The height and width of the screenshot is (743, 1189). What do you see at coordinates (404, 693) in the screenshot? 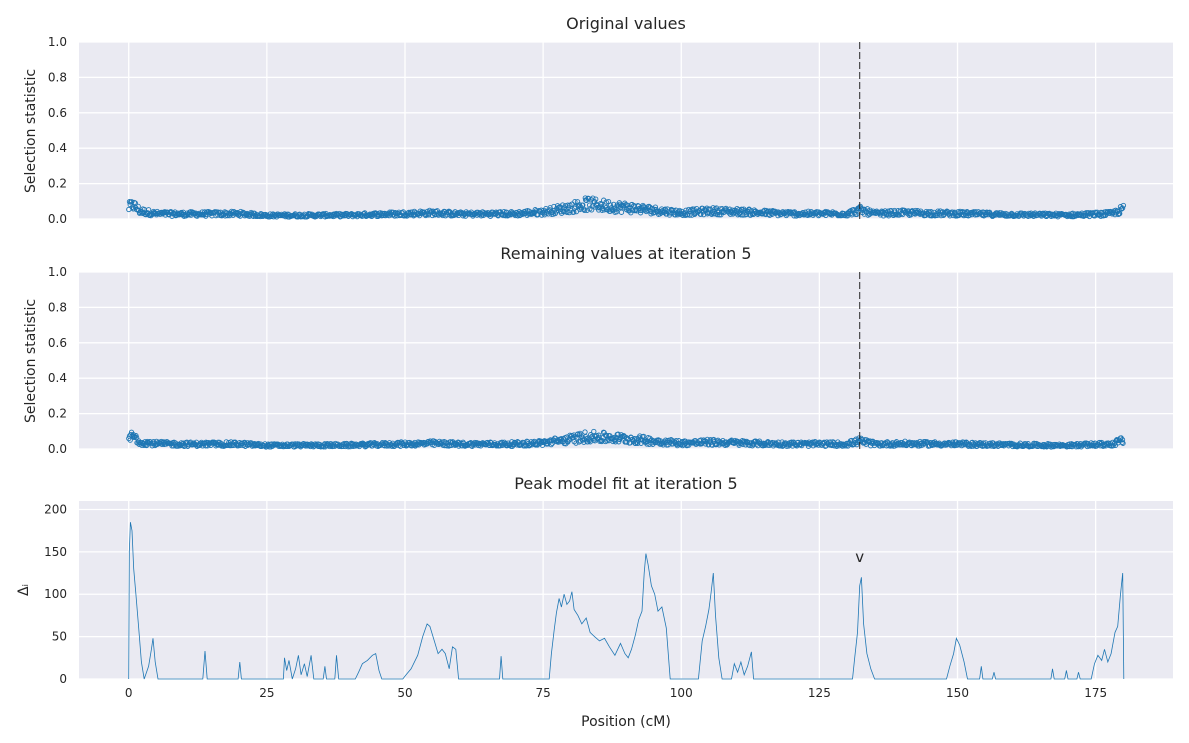
I see `x-tick-label: 50` at bounding box center [404, 693].